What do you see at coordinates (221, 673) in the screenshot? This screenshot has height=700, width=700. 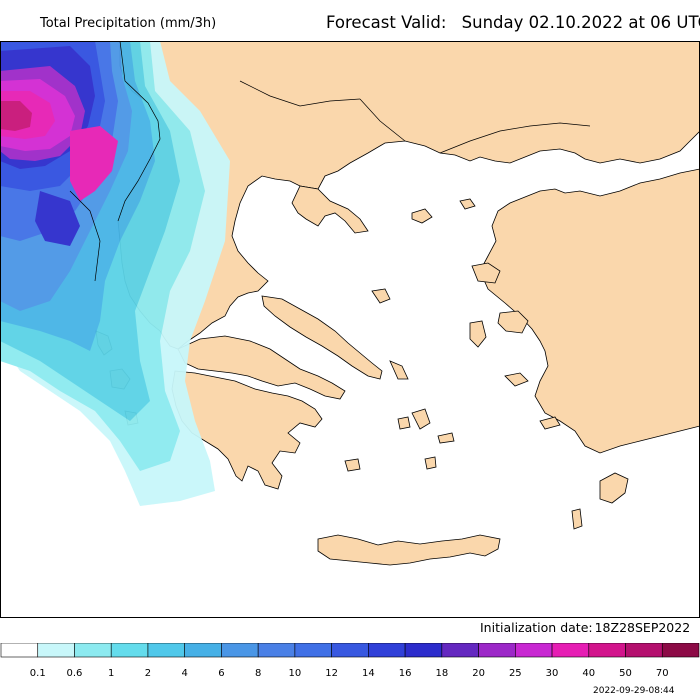 I see `legend-tick-label: 6` at bounding box center [221, 673].